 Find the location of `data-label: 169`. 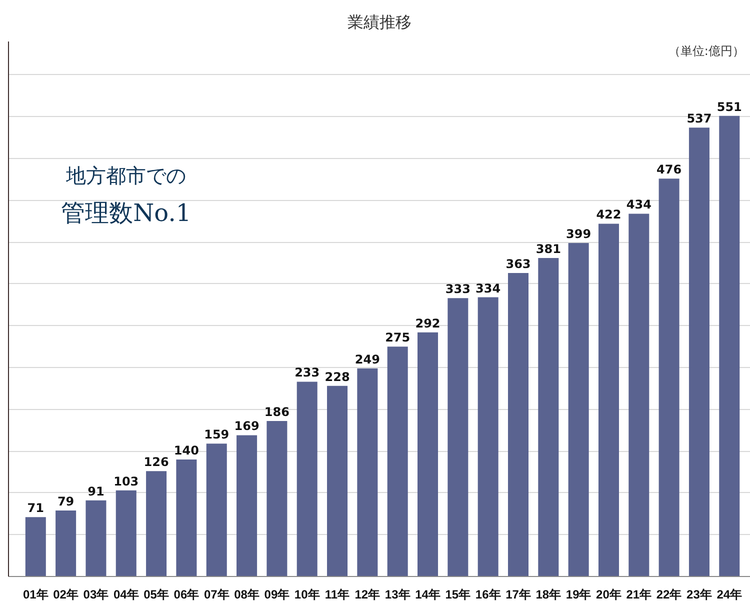

data-label: 169 is located at coordinates (247, 426).